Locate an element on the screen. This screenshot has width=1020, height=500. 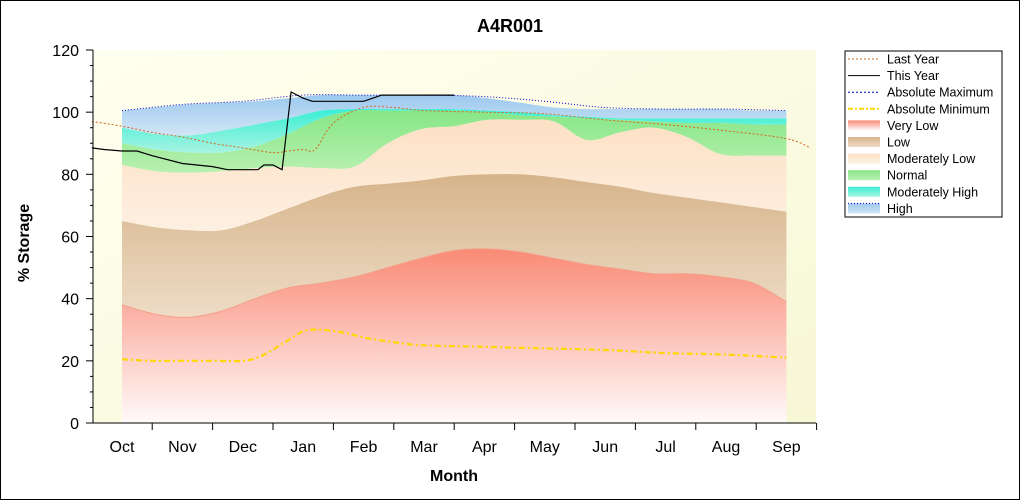
legend-label: Absolute Minimum is located at coordinates (938, 109).